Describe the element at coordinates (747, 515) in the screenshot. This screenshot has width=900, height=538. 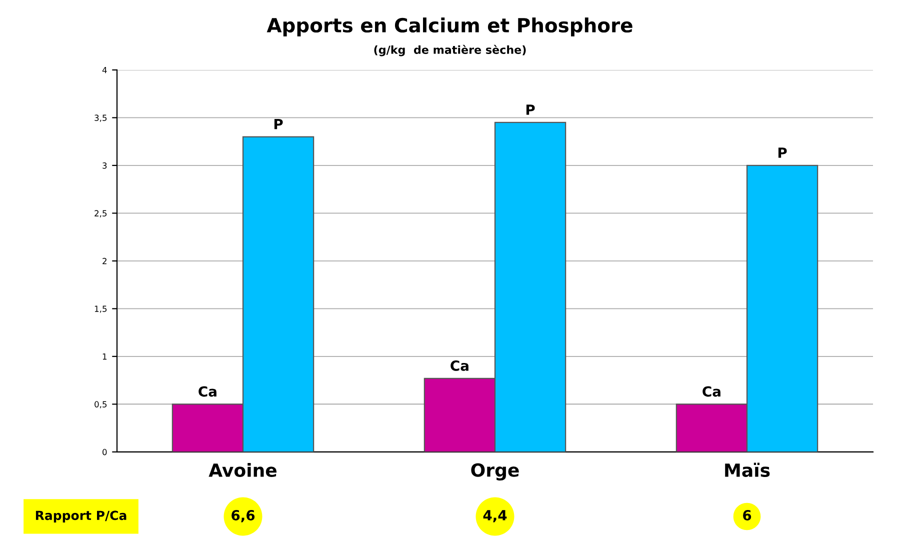
I see `text: 6` at that location.